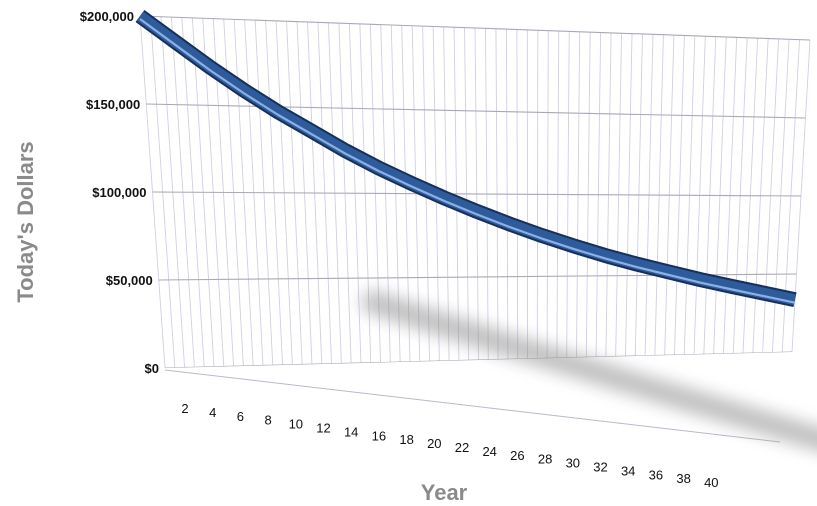 The height and width of the screenshot is (506, 817). Describe the element at coordinates (462, 447) in the screenshot. I see `x-tick-label: 22` at that location.